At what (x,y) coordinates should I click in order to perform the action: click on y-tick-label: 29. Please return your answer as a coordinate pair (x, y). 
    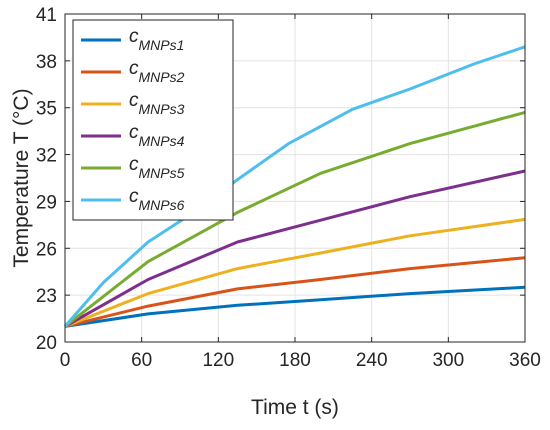
    Looking at the image, I should click on (46, 202).